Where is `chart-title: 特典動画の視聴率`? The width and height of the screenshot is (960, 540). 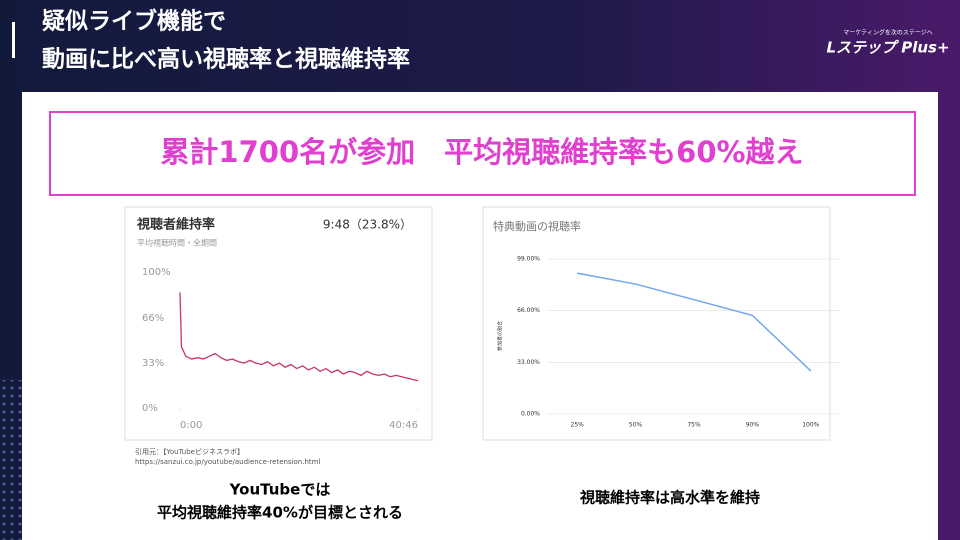
chart-title: 特典動画の視聴率 is located at coordinates (537, 226).